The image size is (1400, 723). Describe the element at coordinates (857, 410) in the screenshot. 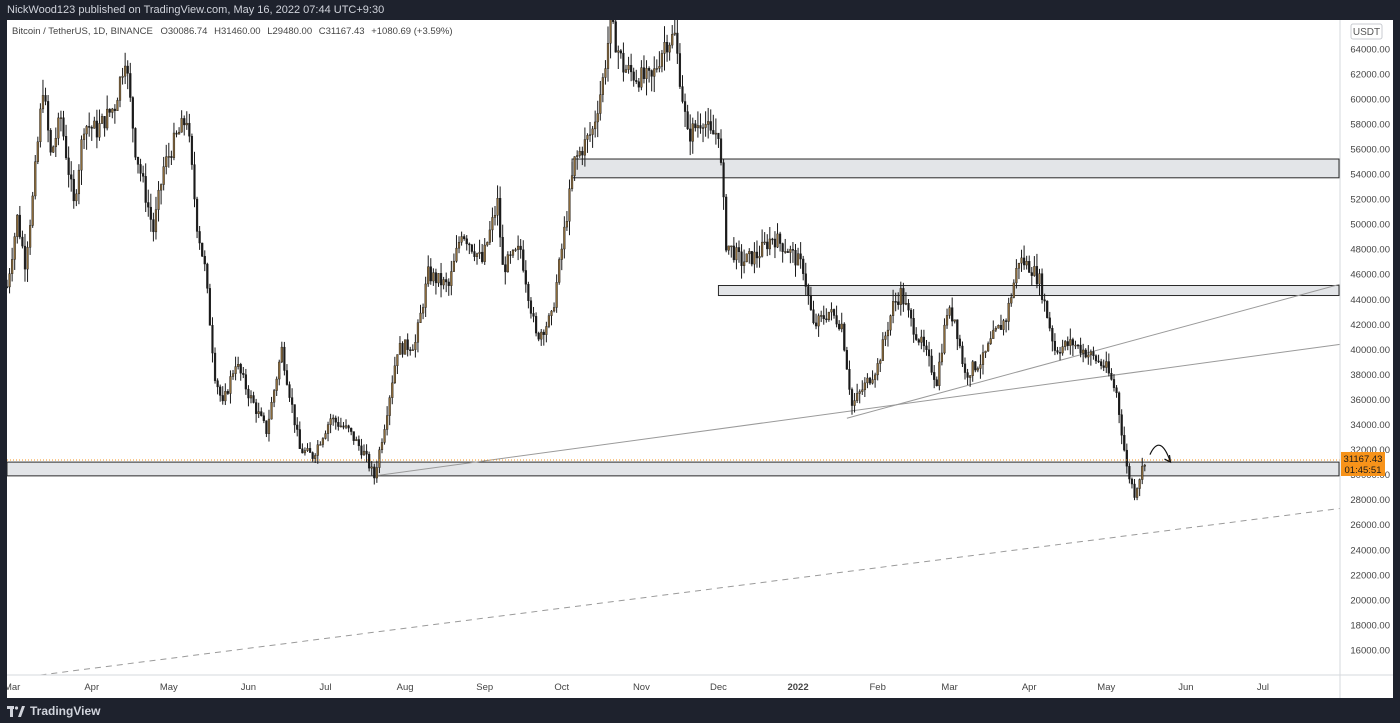

I see `rising-support-line` at that location.